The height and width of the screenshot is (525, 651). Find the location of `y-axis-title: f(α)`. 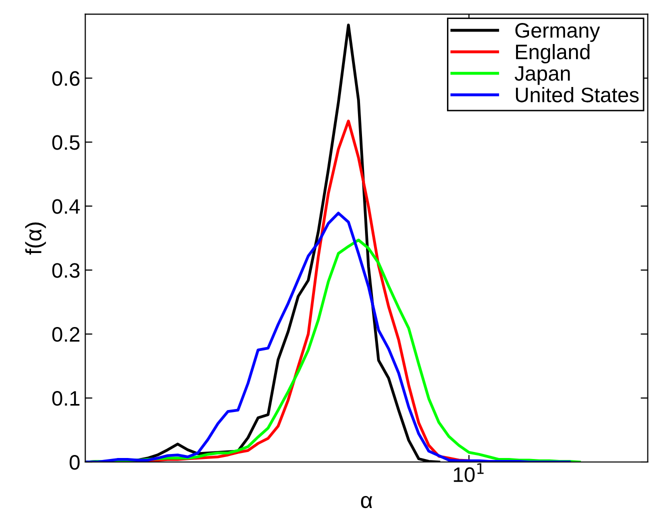

y-axis-title: f(α) is located at coordinates (35, 238).